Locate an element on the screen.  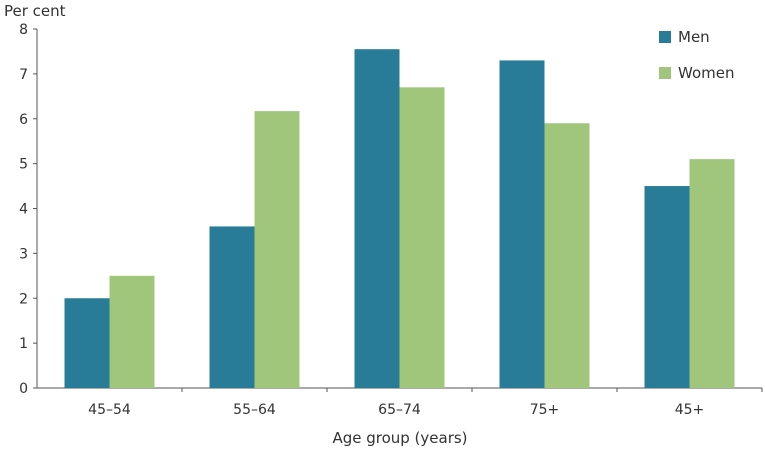
legend-swatch-men is located at coordinates (665, 37).